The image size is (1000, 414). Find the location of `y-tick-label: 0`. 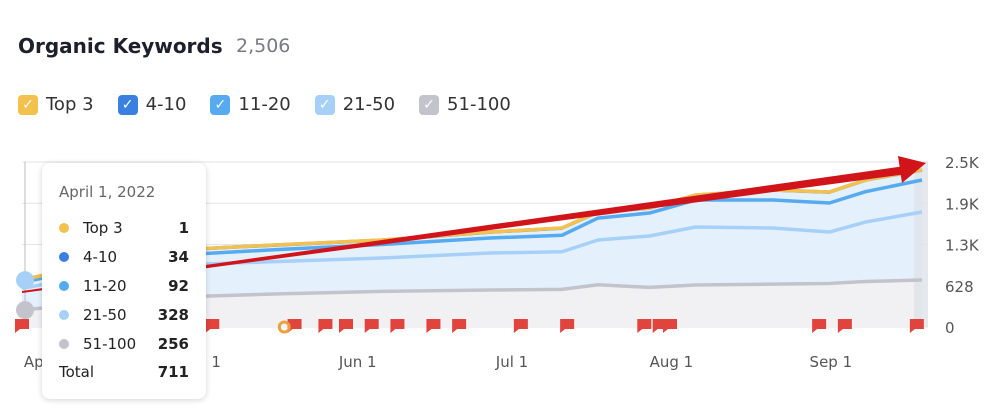

y-tick-label: 0 is located at coordinates (950, 328).